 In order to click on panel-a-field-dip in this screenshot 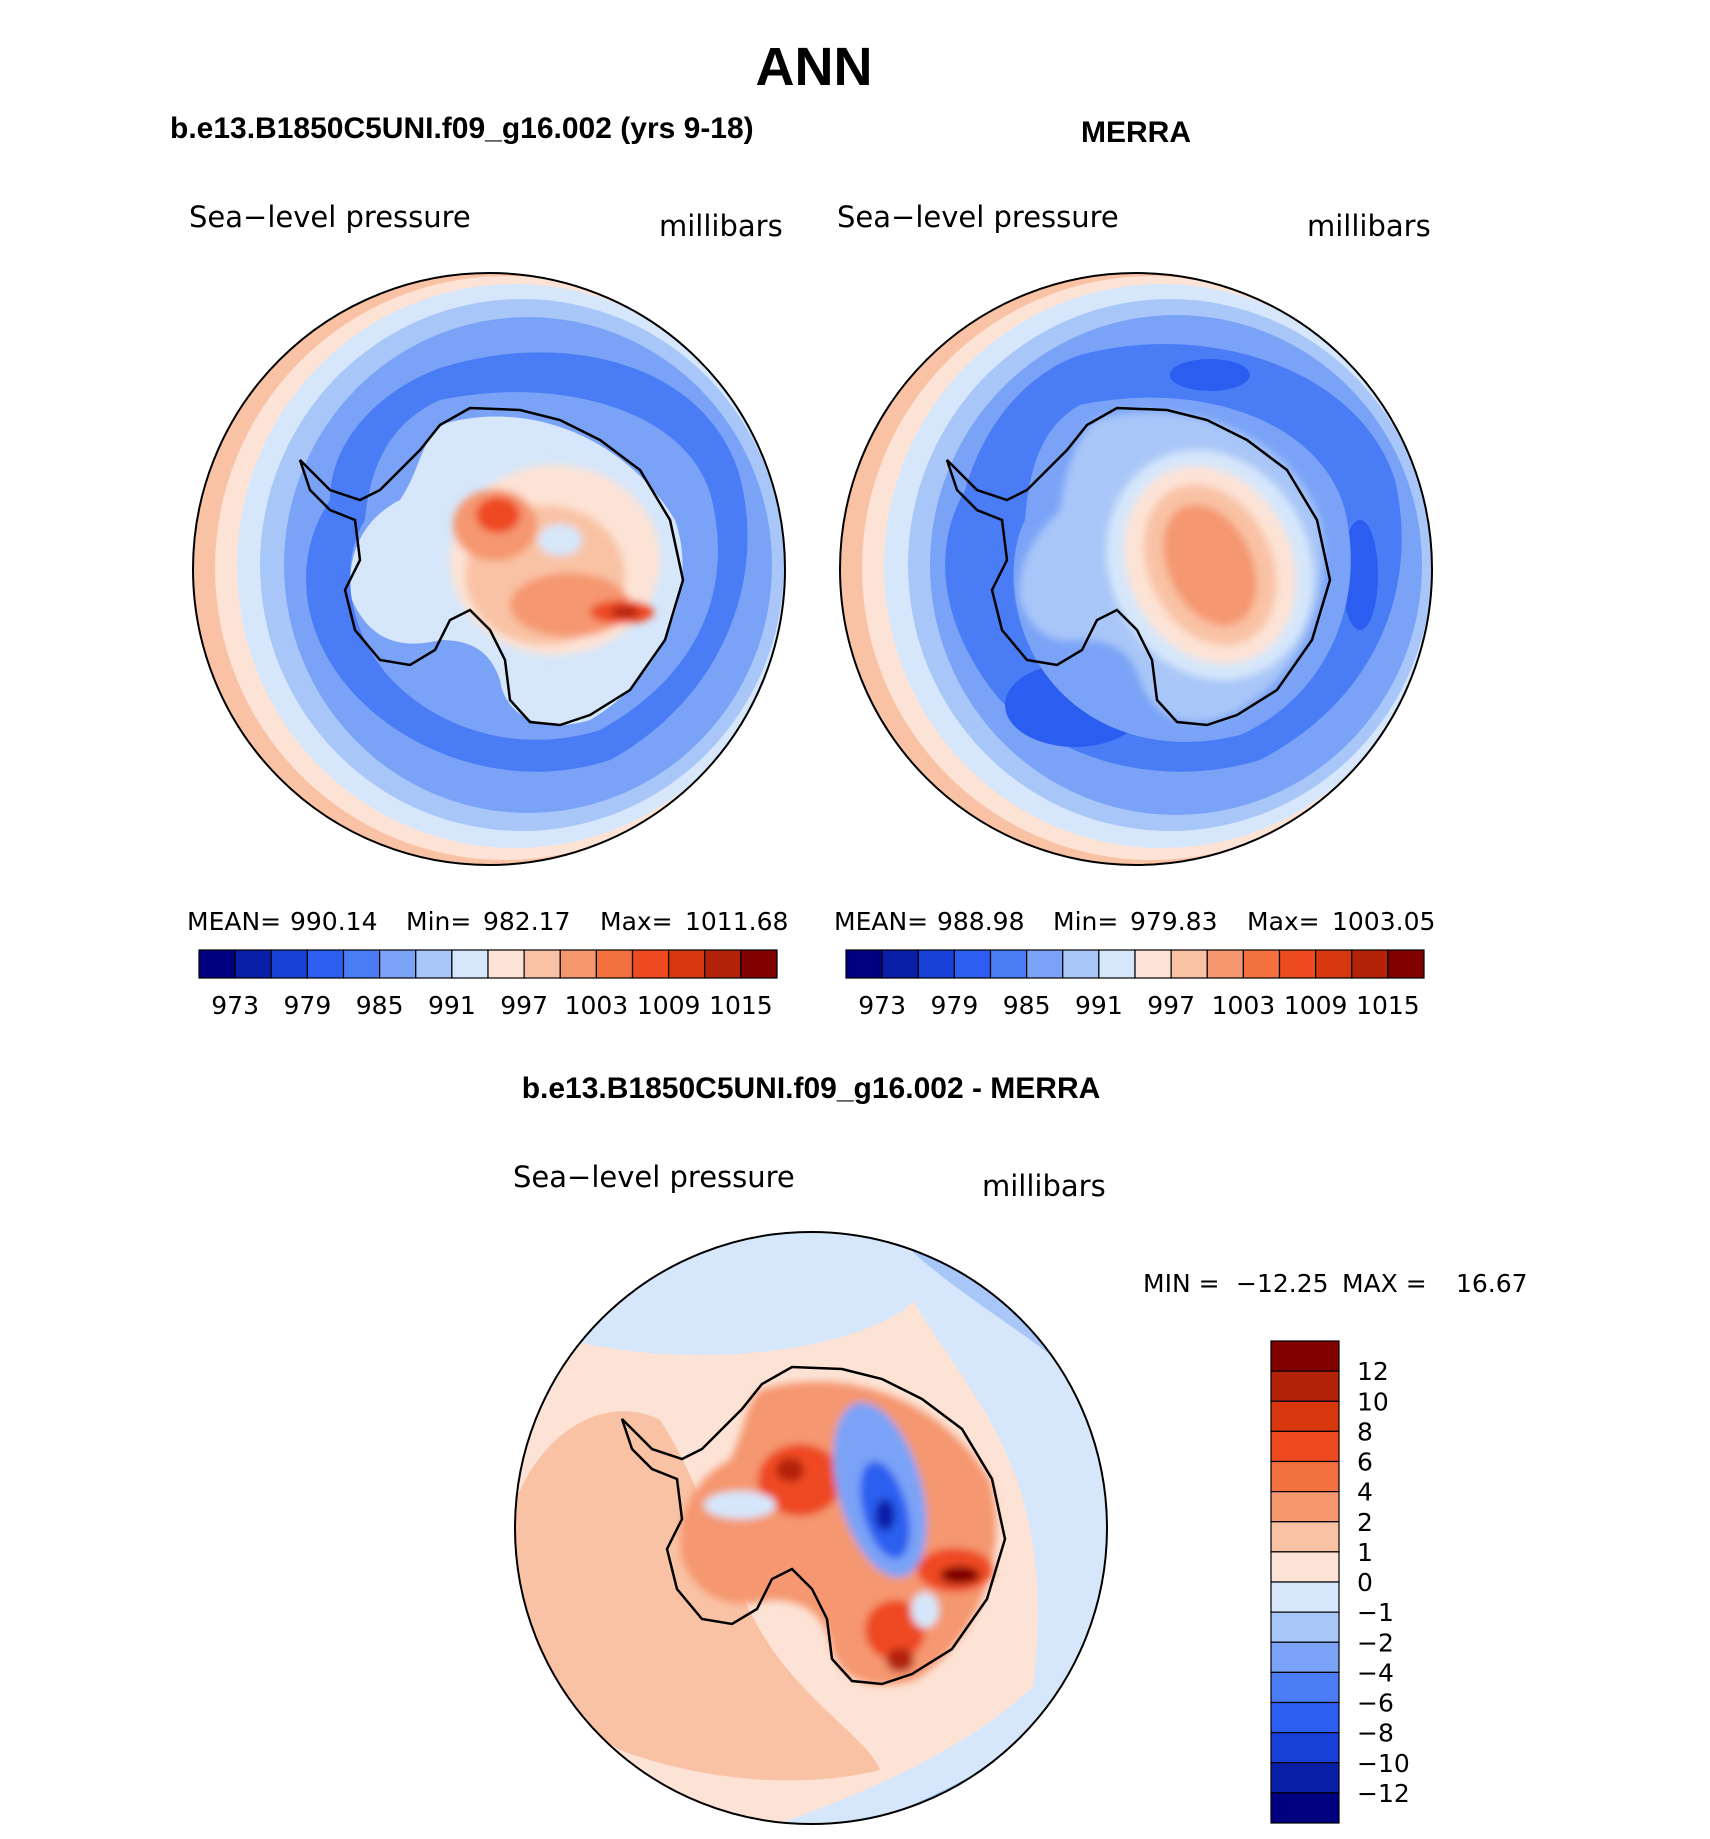, I will do `click(560, 540)`.